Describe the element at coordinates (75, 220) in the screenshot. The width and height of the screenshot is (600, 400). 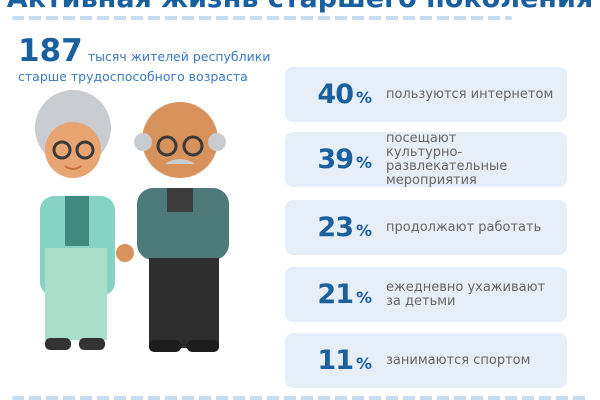
I see `grandma-figure` at that location.